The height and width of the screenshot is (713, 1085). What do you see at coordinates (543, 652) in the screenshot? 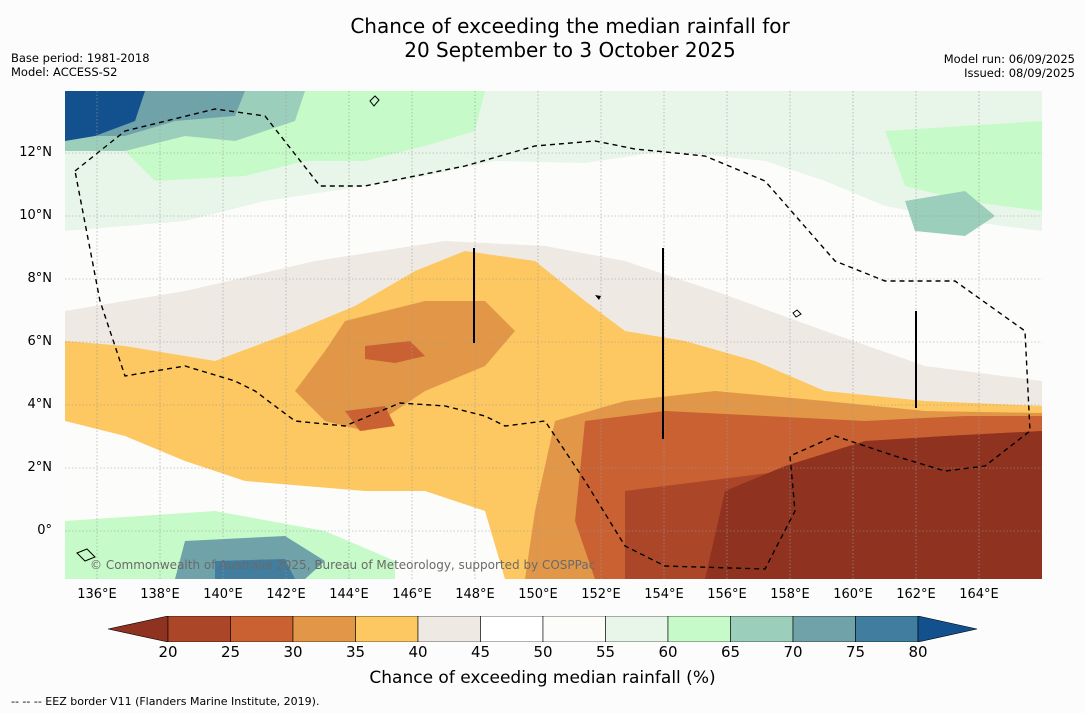
I see `colorbar-tick: 50` at bounding box center [543, 652].